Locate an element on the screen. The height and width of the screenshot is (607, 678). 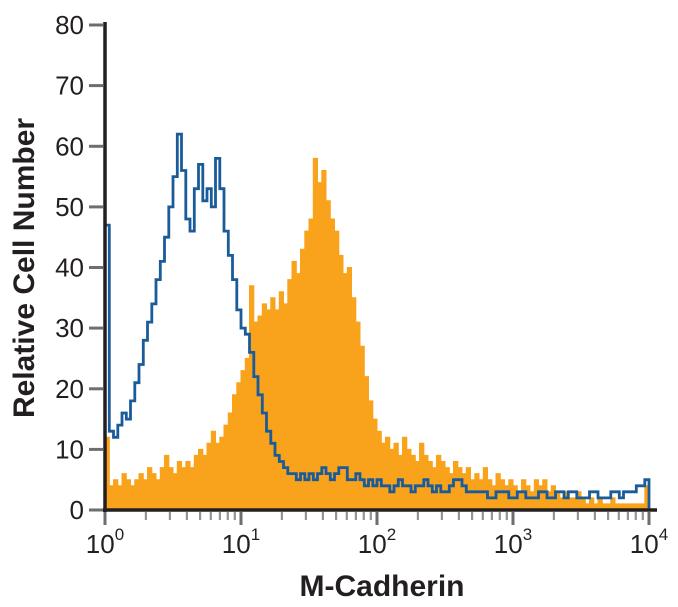
y-tick-label: 20 is located at coordinates (69, 389).